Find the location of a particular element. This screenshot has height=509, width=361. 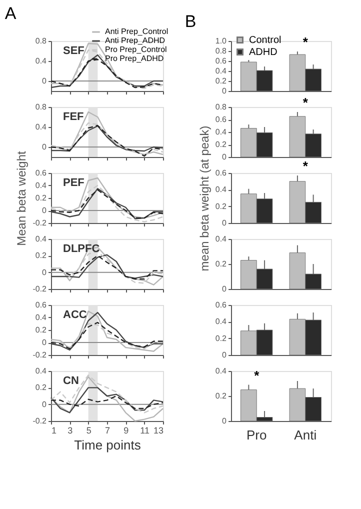

legend-label: Control is located at coordinates (265, 40).